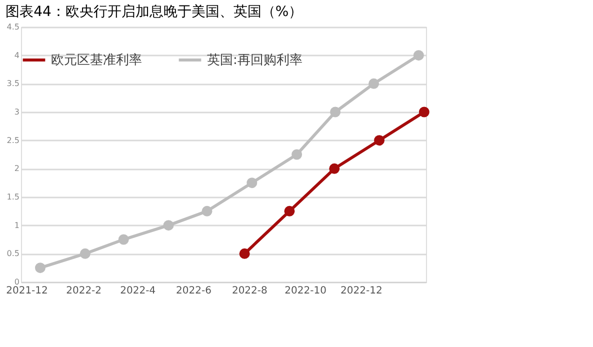 The width and height of the screenshot is (593, 347). I want to click on x-tick-label: 2022-12, so click(361, 291).